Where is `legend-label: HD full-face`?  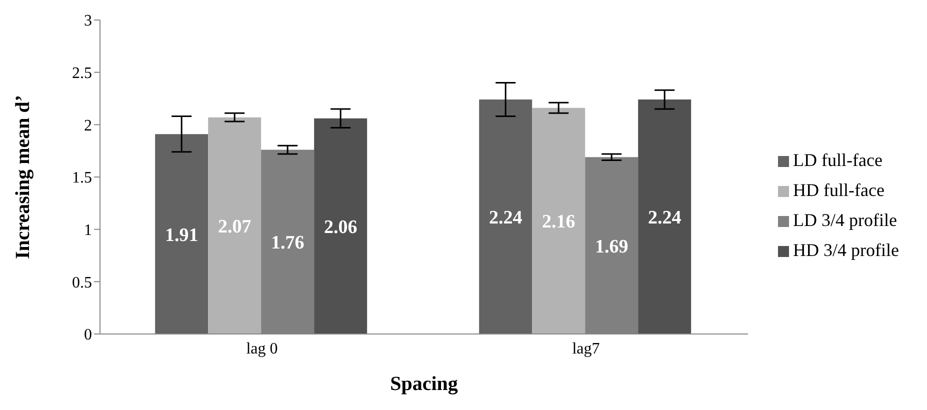
legend-label: HD full-face is located at coordinates (838, 190).